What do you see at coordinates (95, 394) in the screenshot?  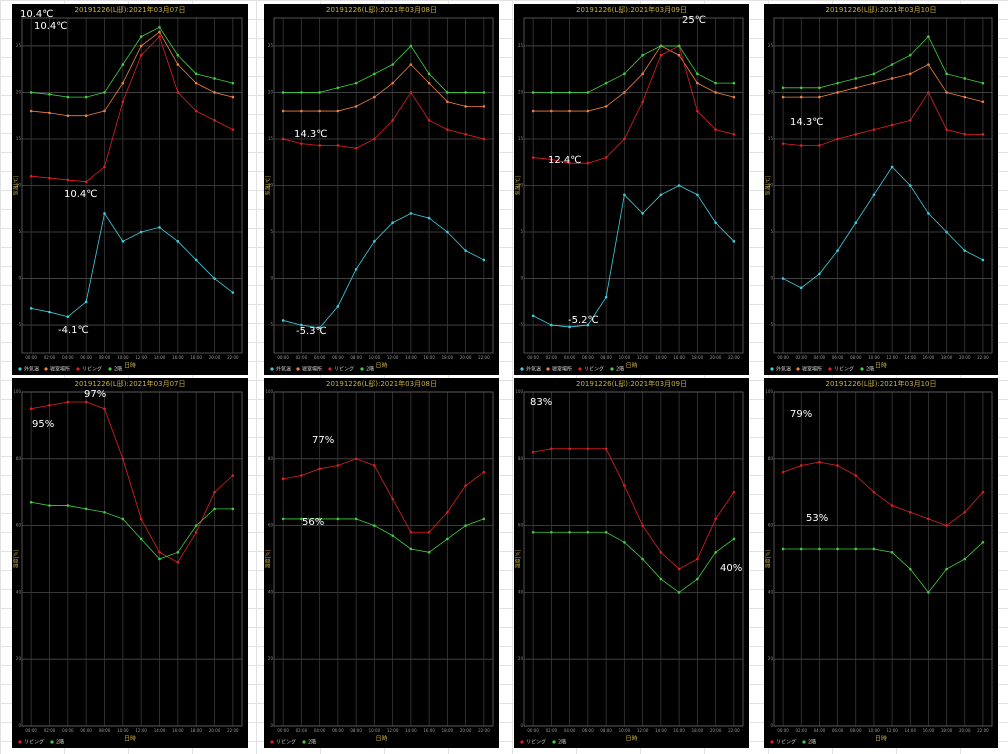 I see `annotation: 97%` at bounding box center [95, 394].